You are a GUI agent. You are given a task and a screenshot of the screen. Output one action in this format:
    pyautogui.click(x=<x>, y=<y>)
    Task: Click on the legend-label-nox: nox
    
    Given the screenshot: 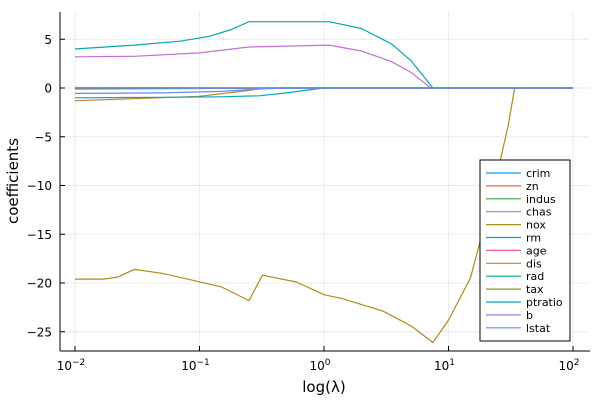 What is the action you would take?
    pyautogui.click(x=536, y=225)
    